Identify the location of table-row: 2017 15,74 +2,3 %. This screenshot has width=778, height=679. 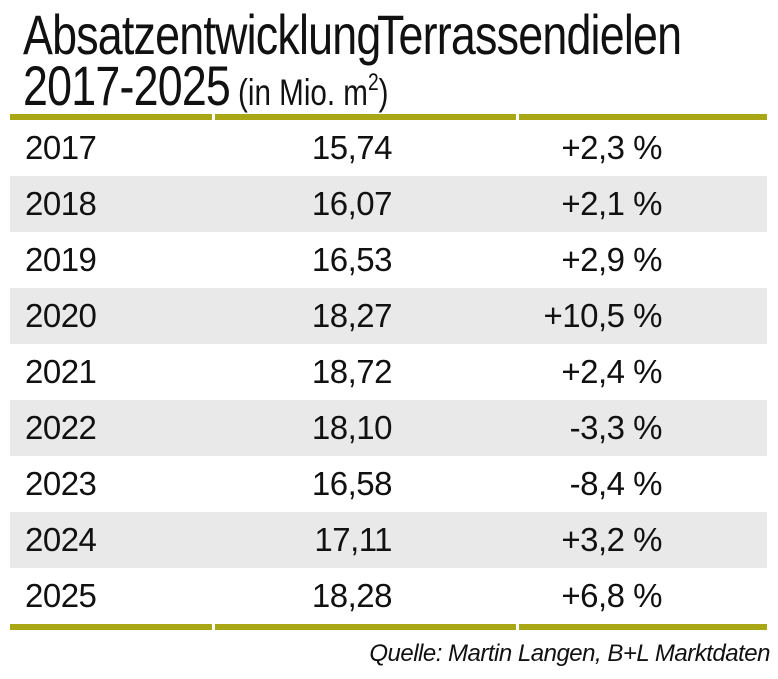
(388, 148).